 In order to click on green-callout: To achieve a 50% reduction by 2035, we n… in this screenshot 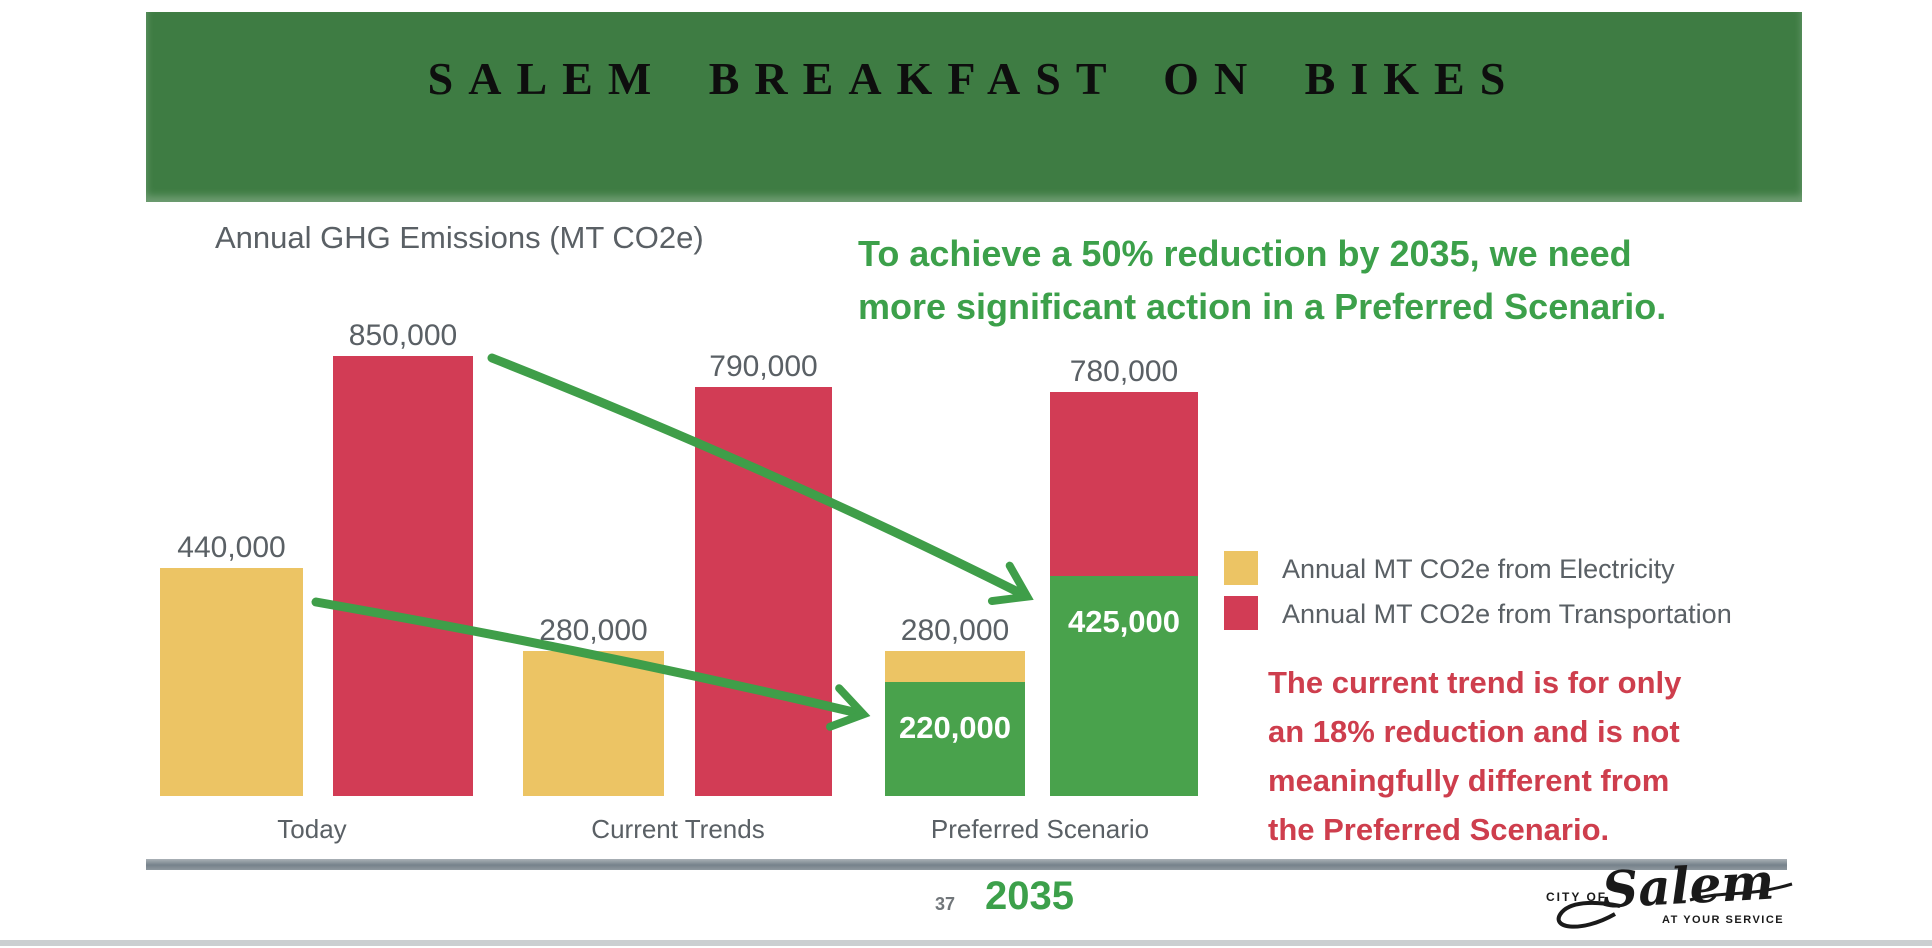, I will do `click(1262, 280)`.